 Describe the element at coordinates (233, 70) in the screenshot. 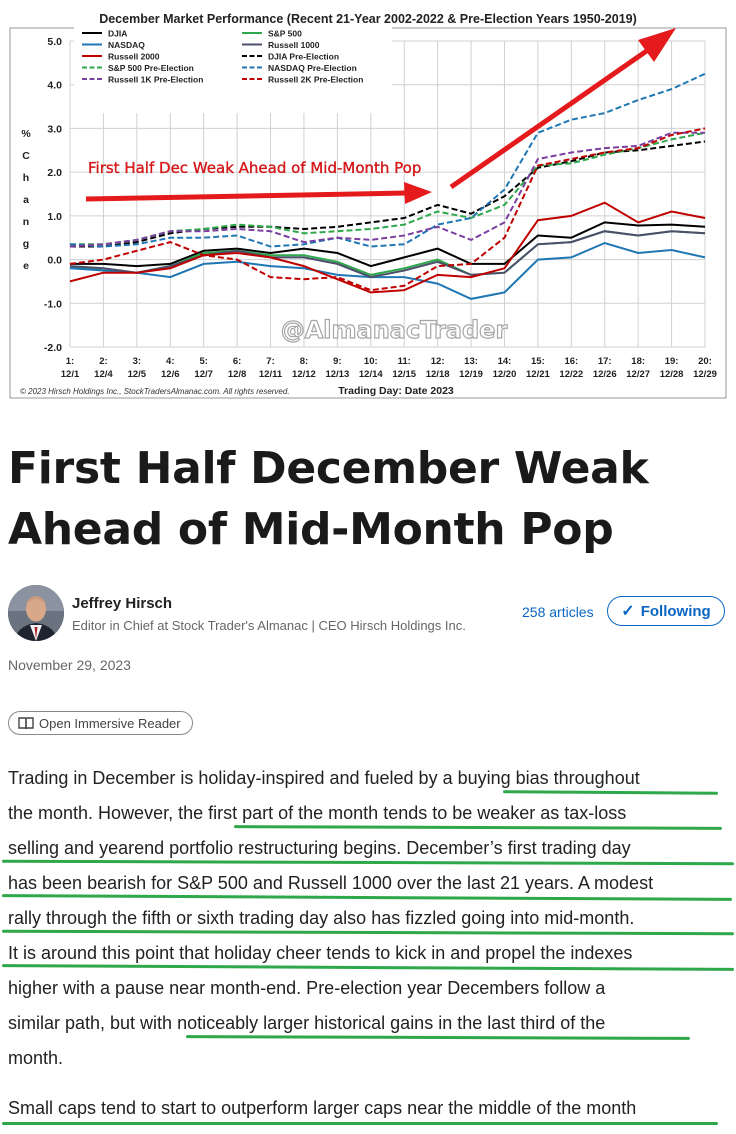

I see `legend-box` at that location.